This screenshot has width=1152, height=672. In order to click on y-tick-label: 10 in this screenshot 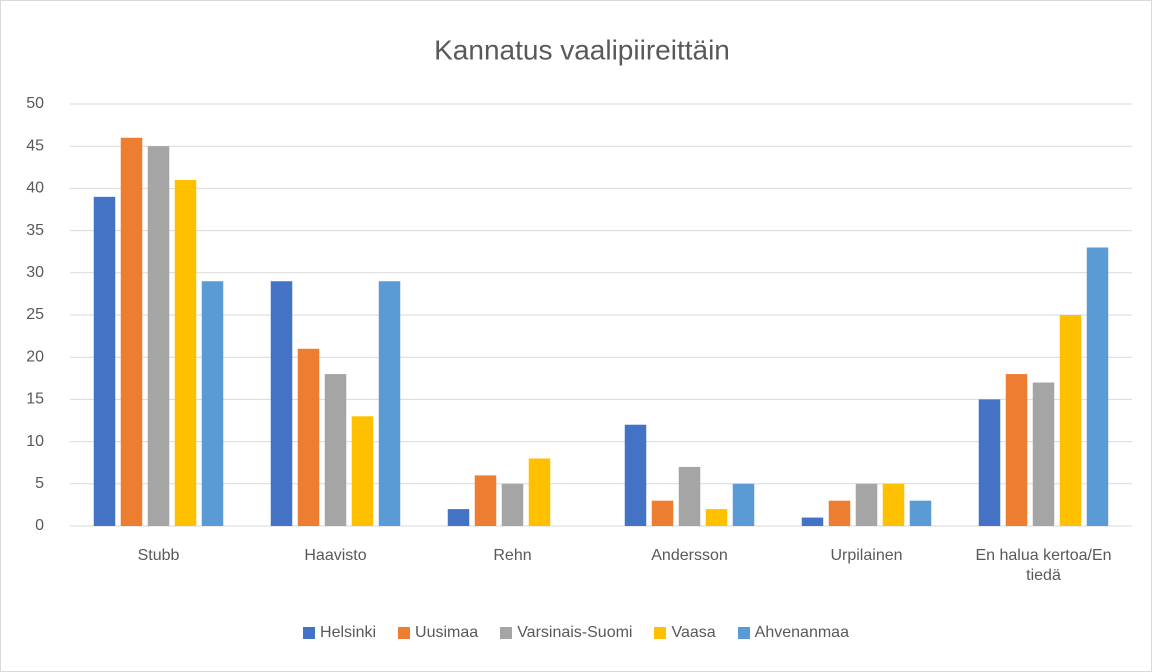, I will do `click(35, 441)`.